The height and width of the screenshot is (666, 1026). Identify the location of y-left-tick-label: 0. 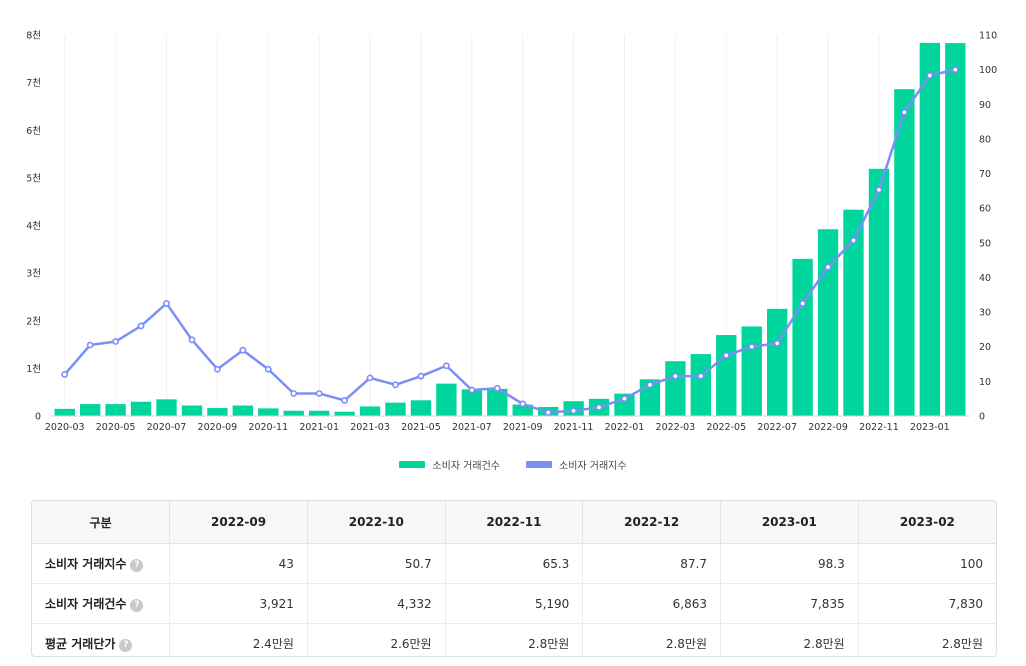
(38, 417).